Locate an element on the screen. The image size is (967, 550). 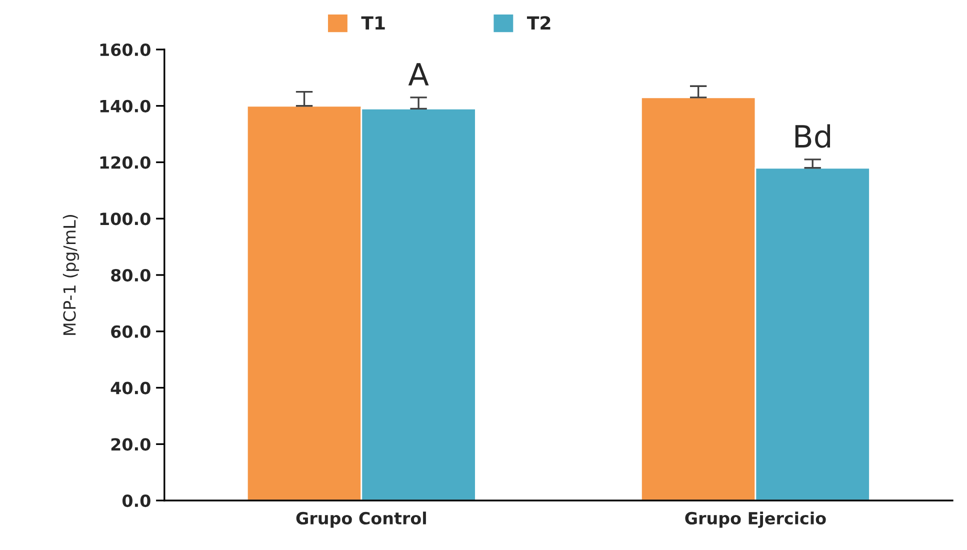
y-tick-label: 20.0 is located at coordinates (130, 444).